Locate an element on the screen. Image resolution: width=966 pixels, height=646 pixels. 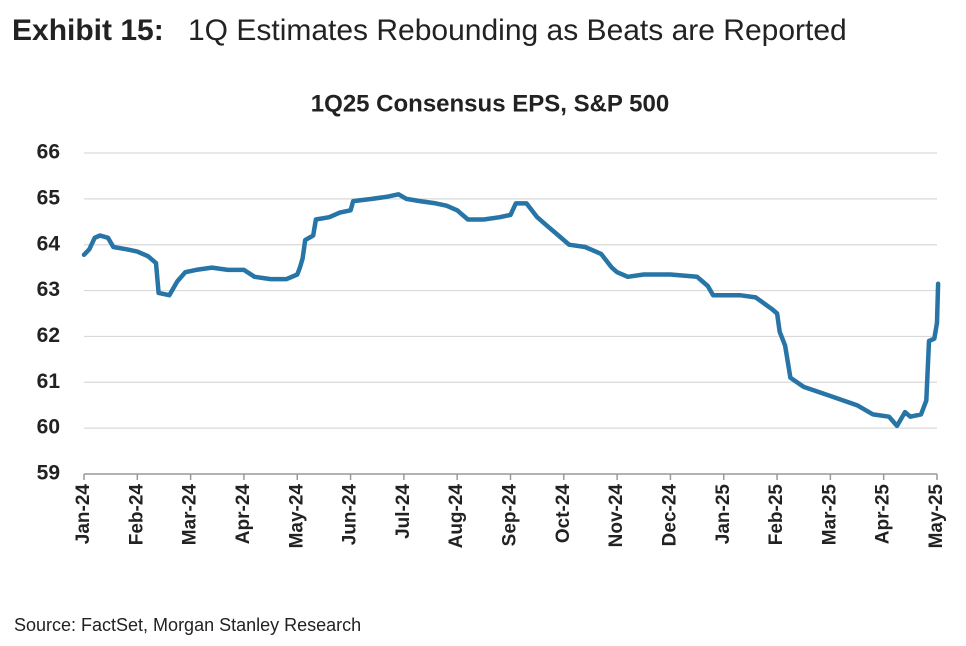
x-tick-label: Apr-24 is located at coordinates (243, 514).